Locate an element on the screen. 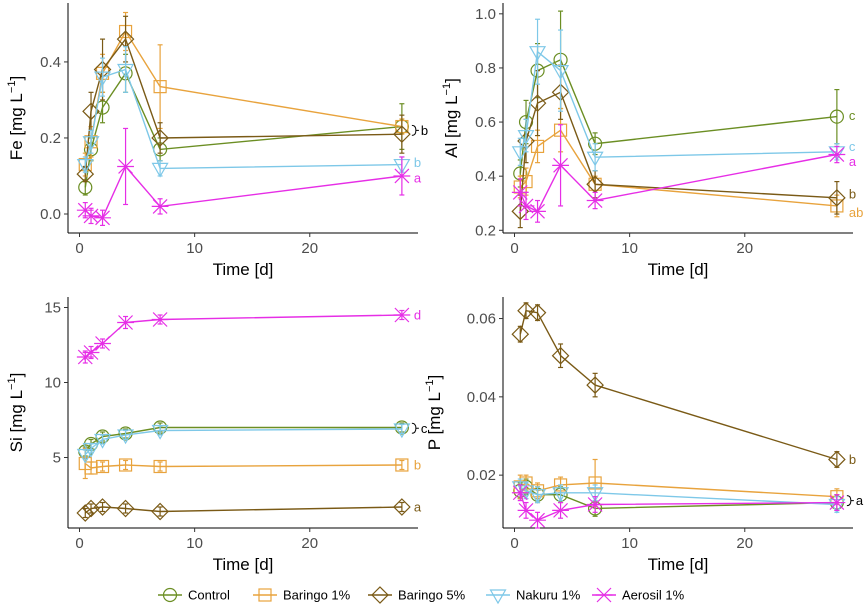  legend-item-aerosil-1: Aerosil 1% is located at coordinates (638, 595).